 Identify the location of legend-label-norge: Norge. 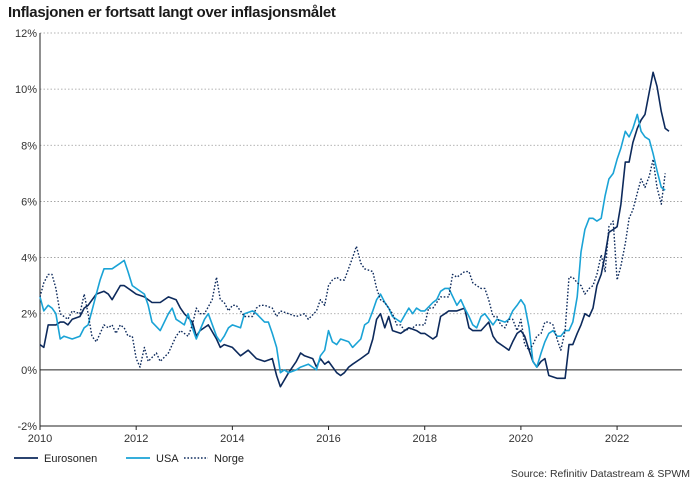
(229, 459).